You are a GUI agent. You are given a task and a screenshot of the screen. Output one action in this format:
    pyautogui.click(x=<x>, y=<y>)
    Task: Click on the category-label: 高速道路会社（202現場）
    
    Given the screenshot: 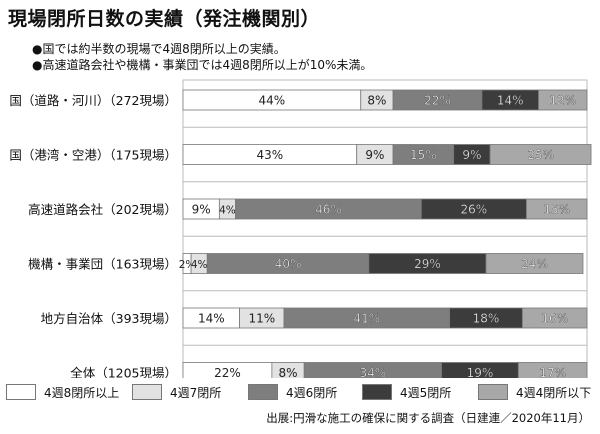 What is the action you would take?
    pyautogui.click(x=102, y=209)
    